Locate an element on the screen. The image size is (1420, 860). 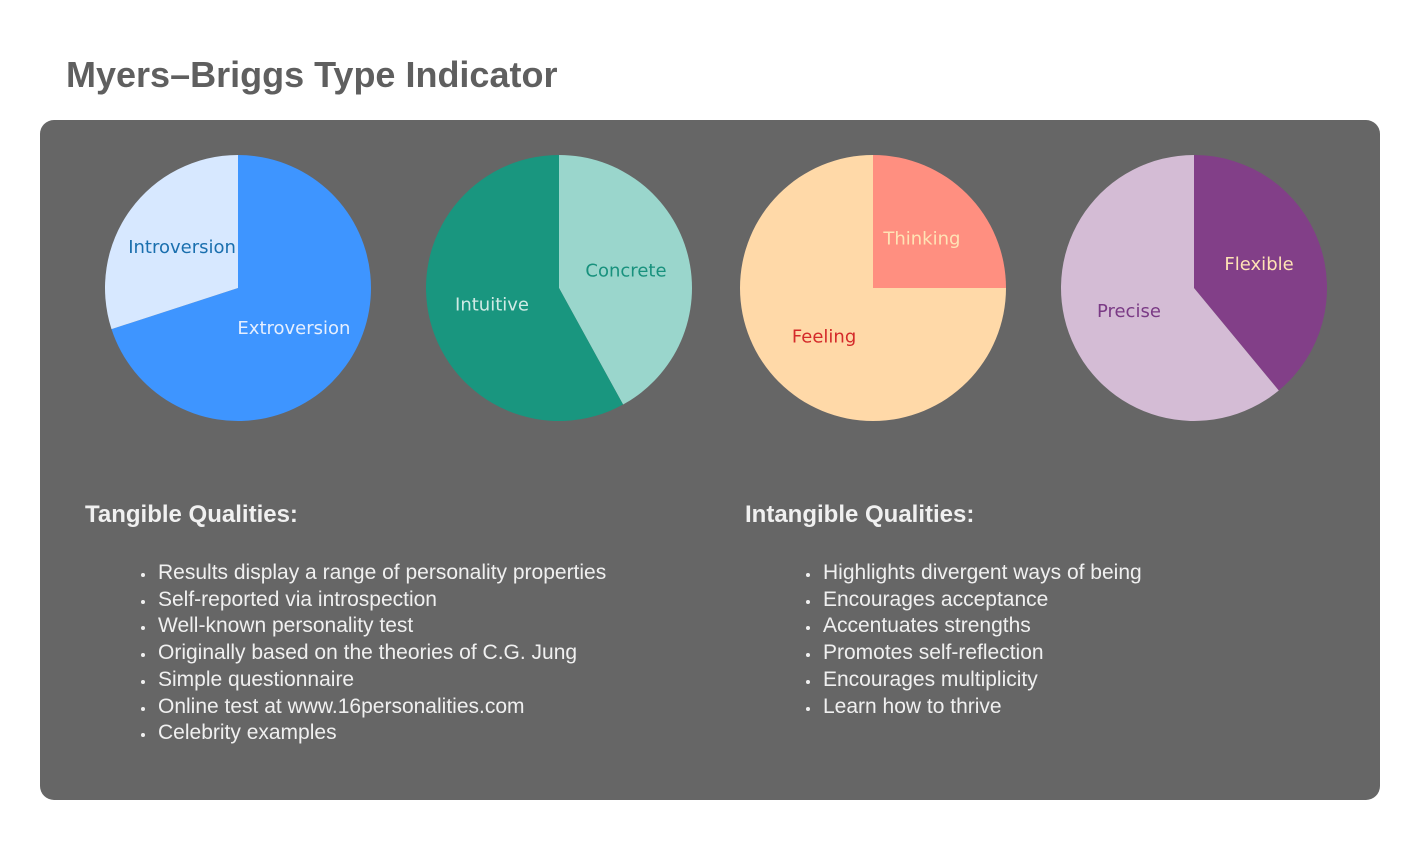
list-item: Simple questionnaire is located at coordinates (381, 680).